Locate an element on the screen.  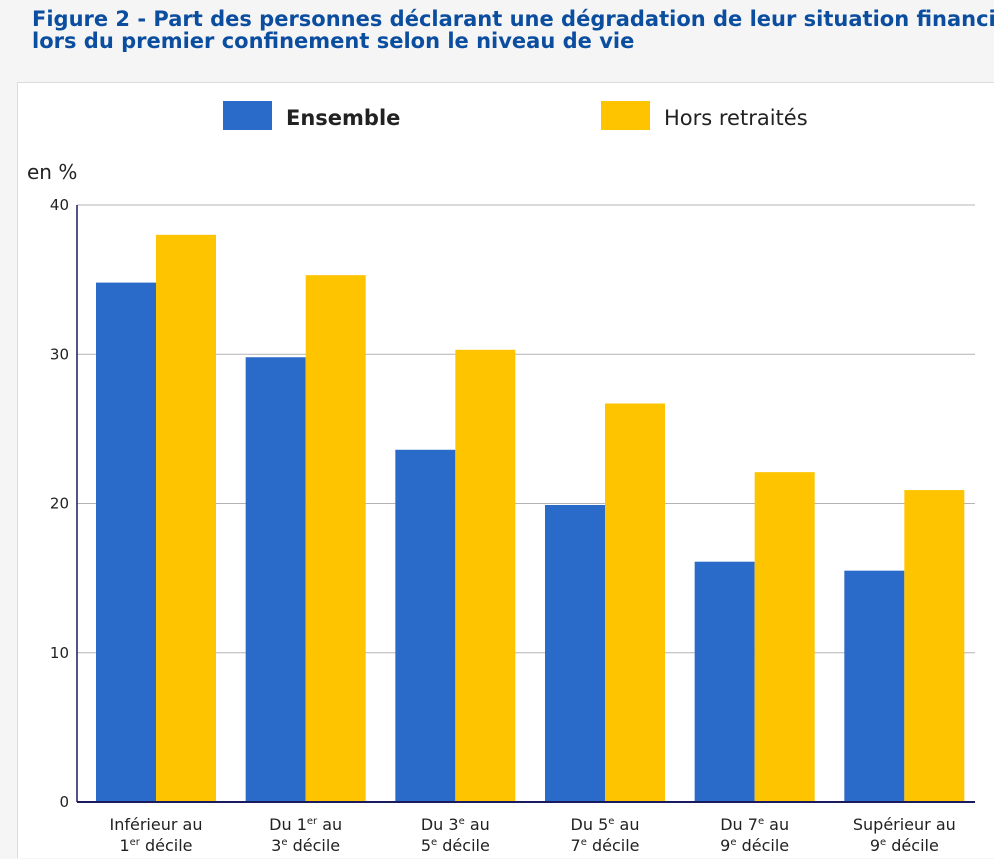
legend-label-1: Hors retraités is located at coordinates (736, 118).